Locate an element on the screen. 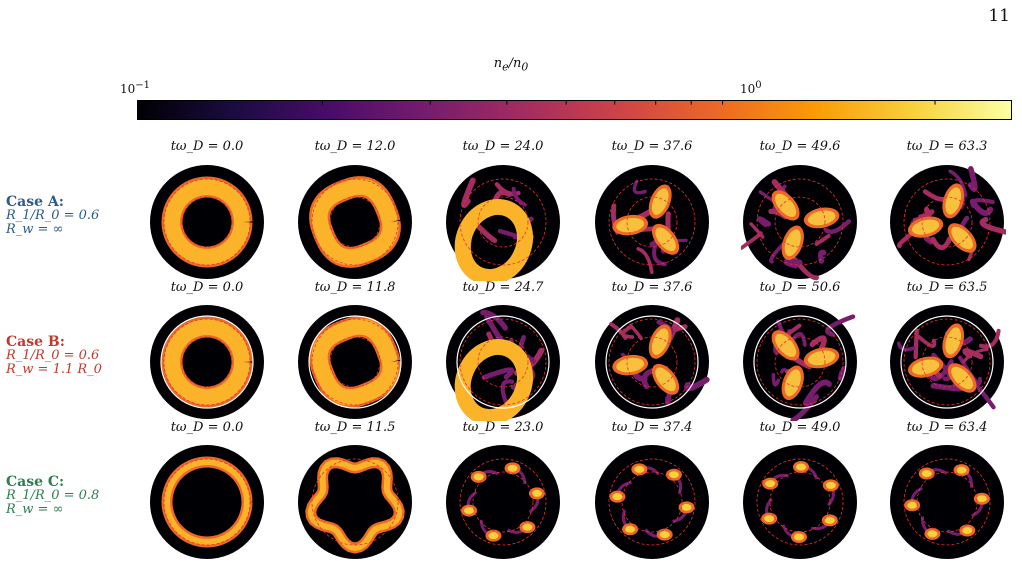 This screenshot has width=1022, height=564. time-label: tω_D = 49.6 is located at coordinates (800, 146).